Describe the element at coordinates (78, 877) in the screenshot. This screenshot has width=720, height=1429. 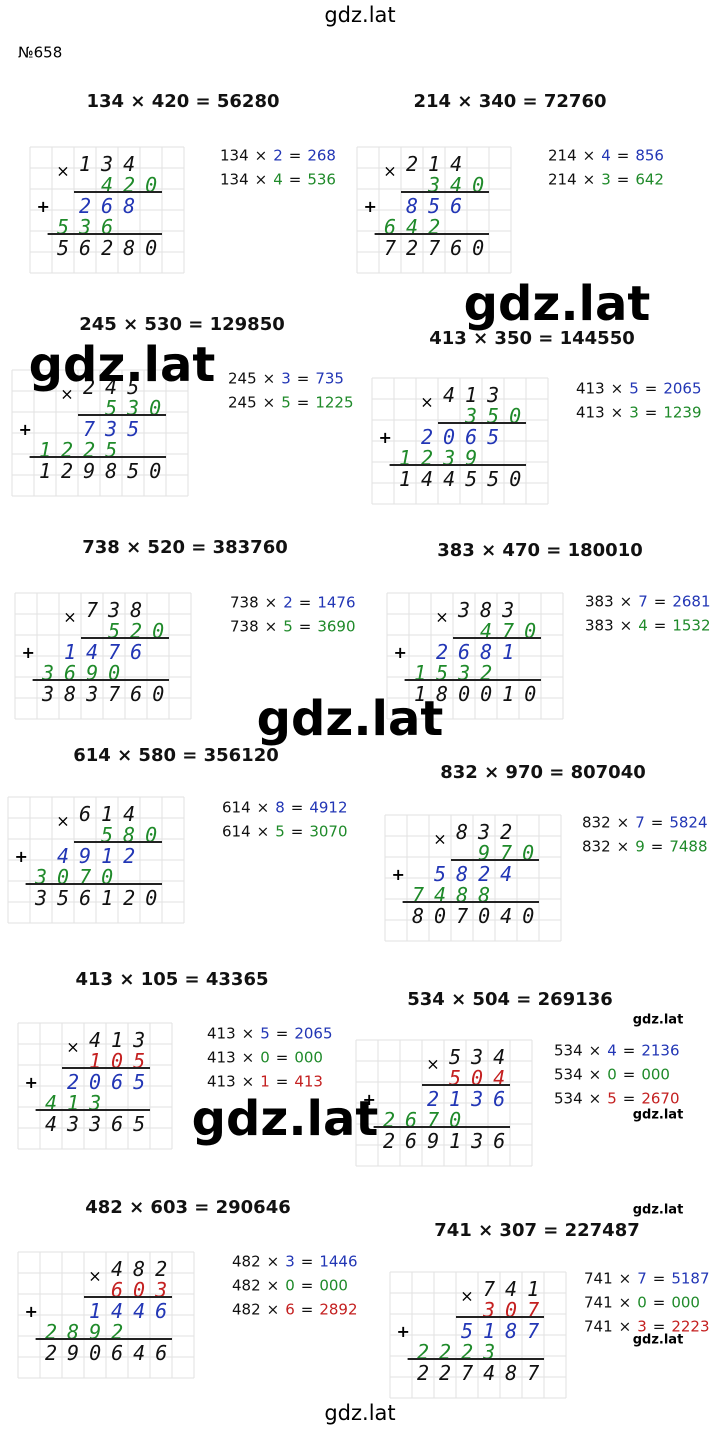
I see `digits: 3070` at that location.